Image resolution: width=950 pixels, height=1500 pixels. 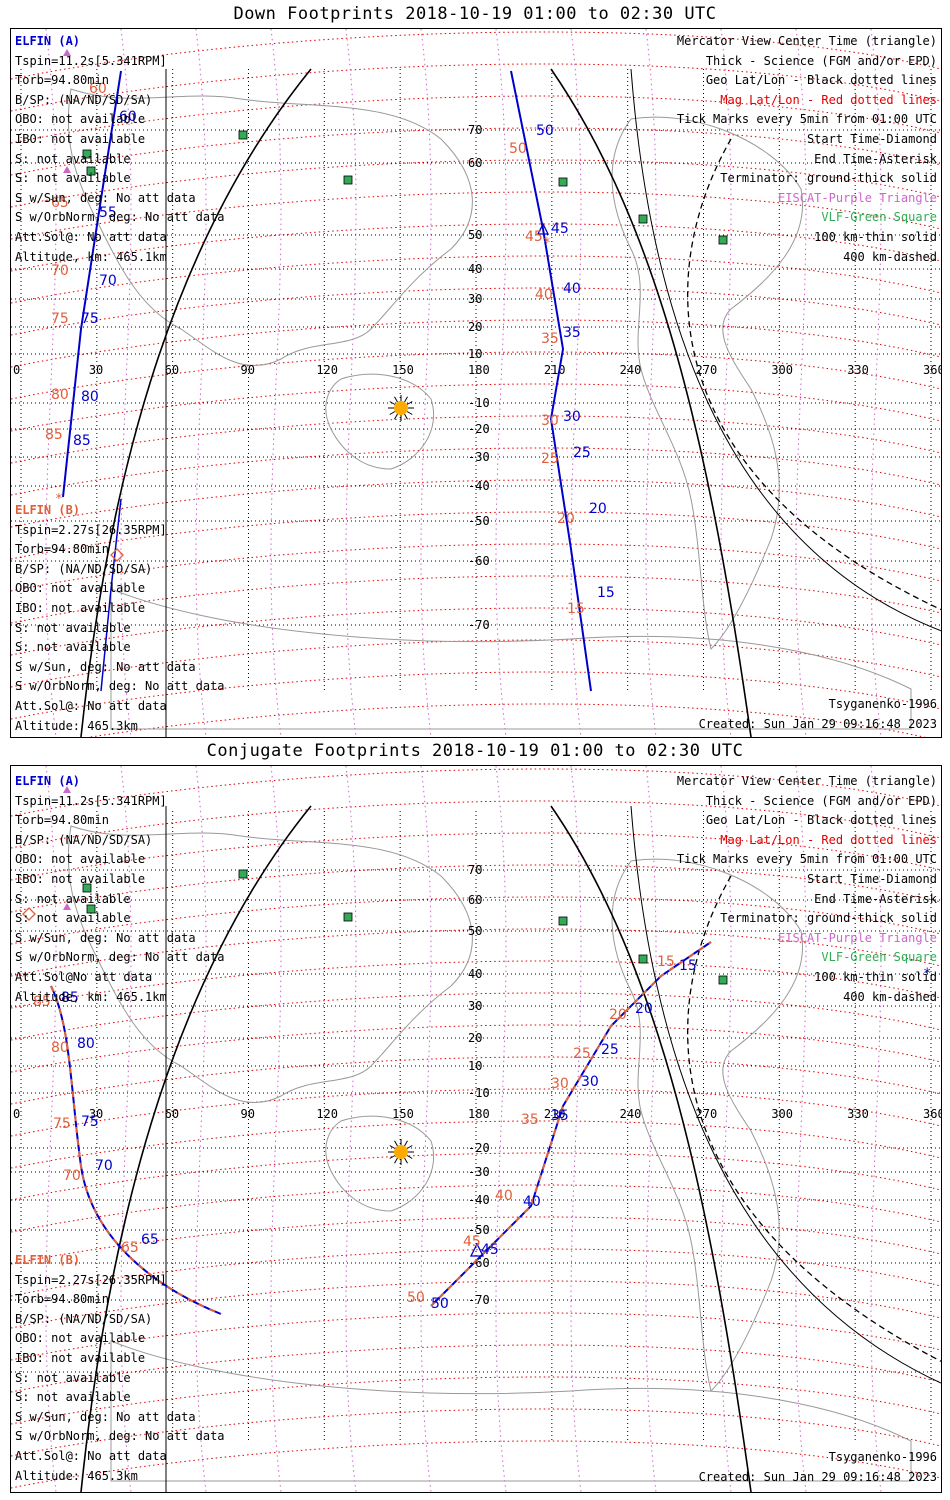 What do you see at coordinates (84, 568) in the screenshot?
I see `info-line: B/SP: (NA/ND/SD/SA)` at bounding box center [84, 568].